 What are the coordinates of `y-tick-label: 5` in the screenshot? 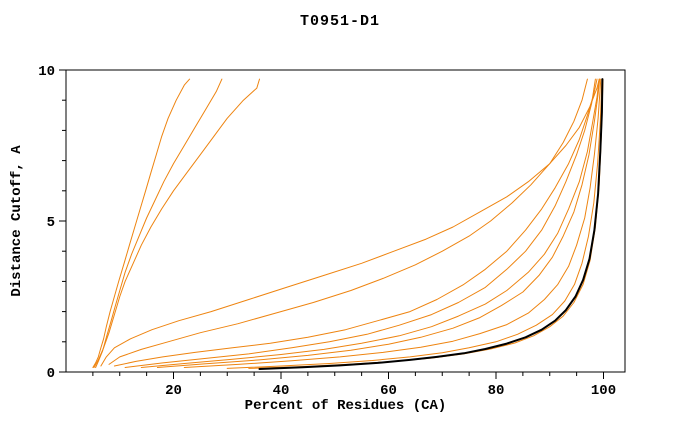 It's located at (51, 223).